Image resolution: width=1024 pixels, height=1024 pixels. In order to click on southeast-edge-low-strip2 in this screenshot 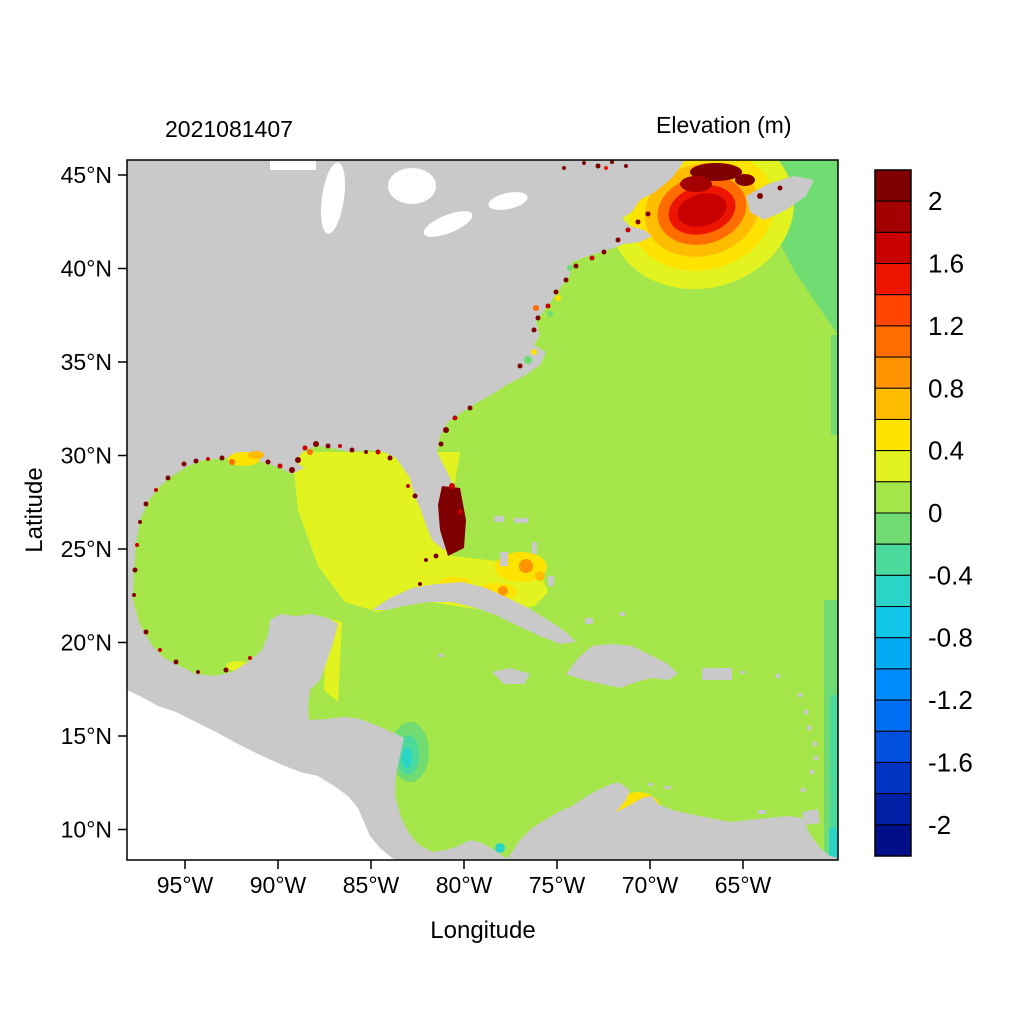, I will do `click(834, 777)`.